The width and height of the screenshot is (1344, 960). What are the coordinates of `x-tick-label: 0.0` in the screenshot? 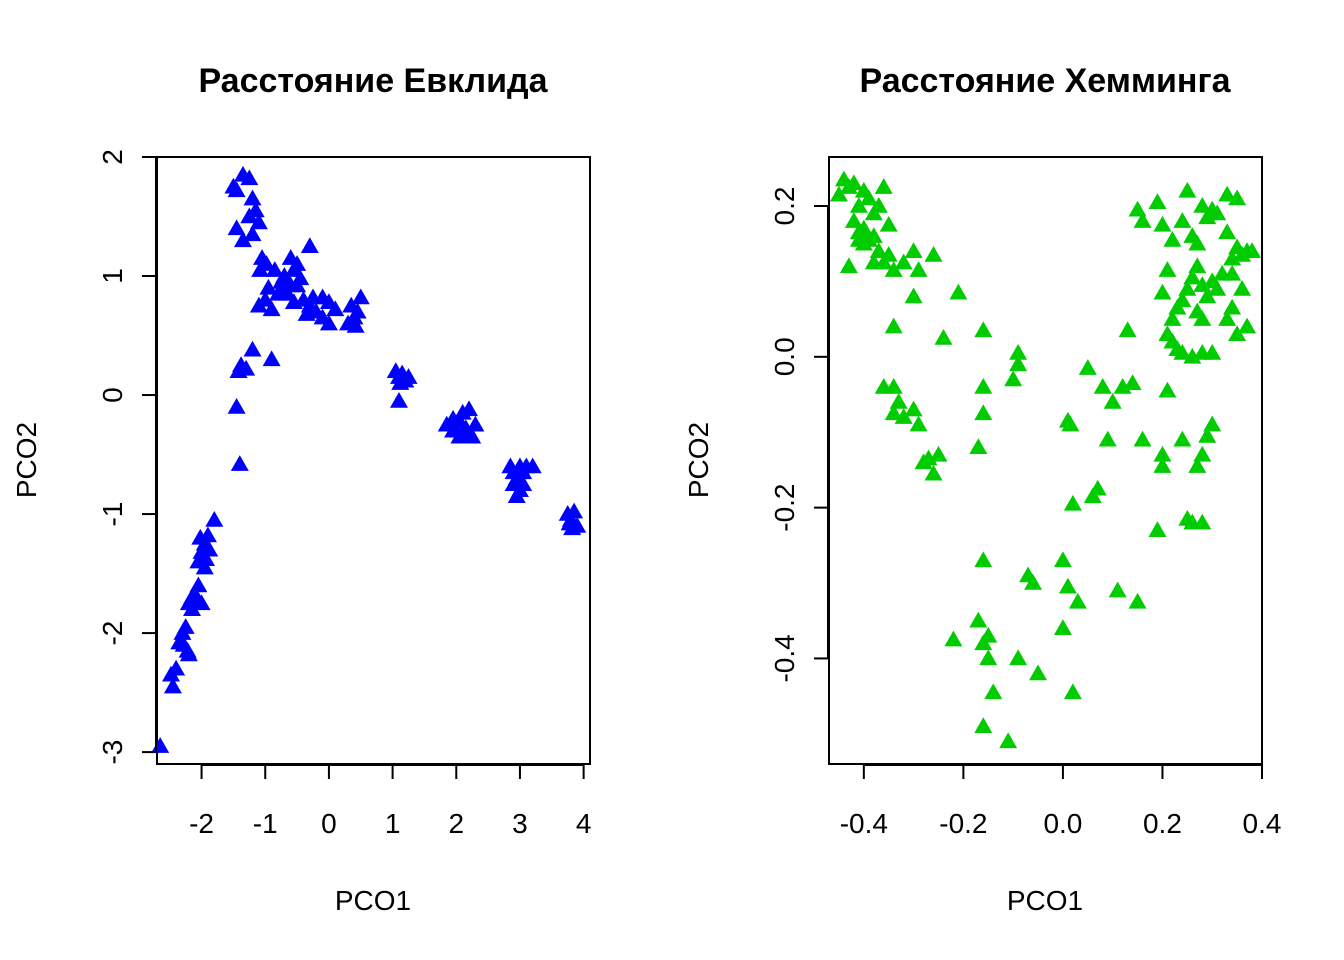 It's located at (1062, 823).